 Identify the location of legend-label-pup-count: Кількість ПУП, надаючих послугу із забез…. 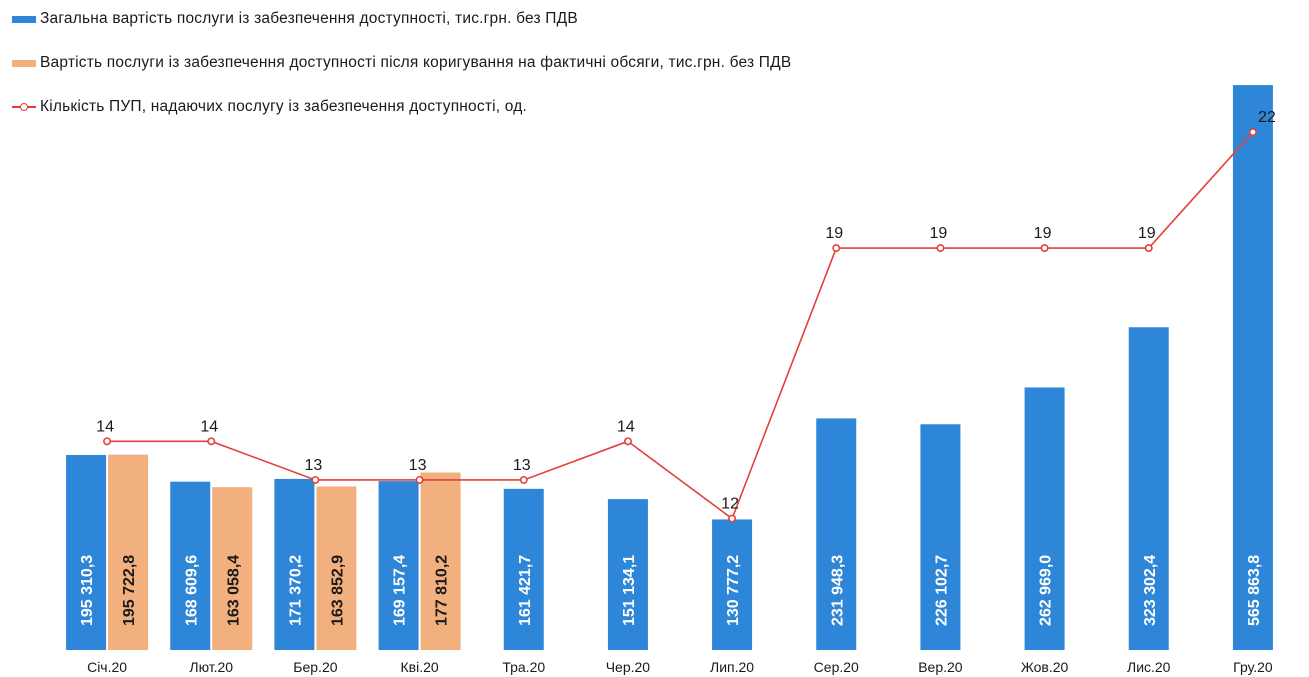
(284, 106).